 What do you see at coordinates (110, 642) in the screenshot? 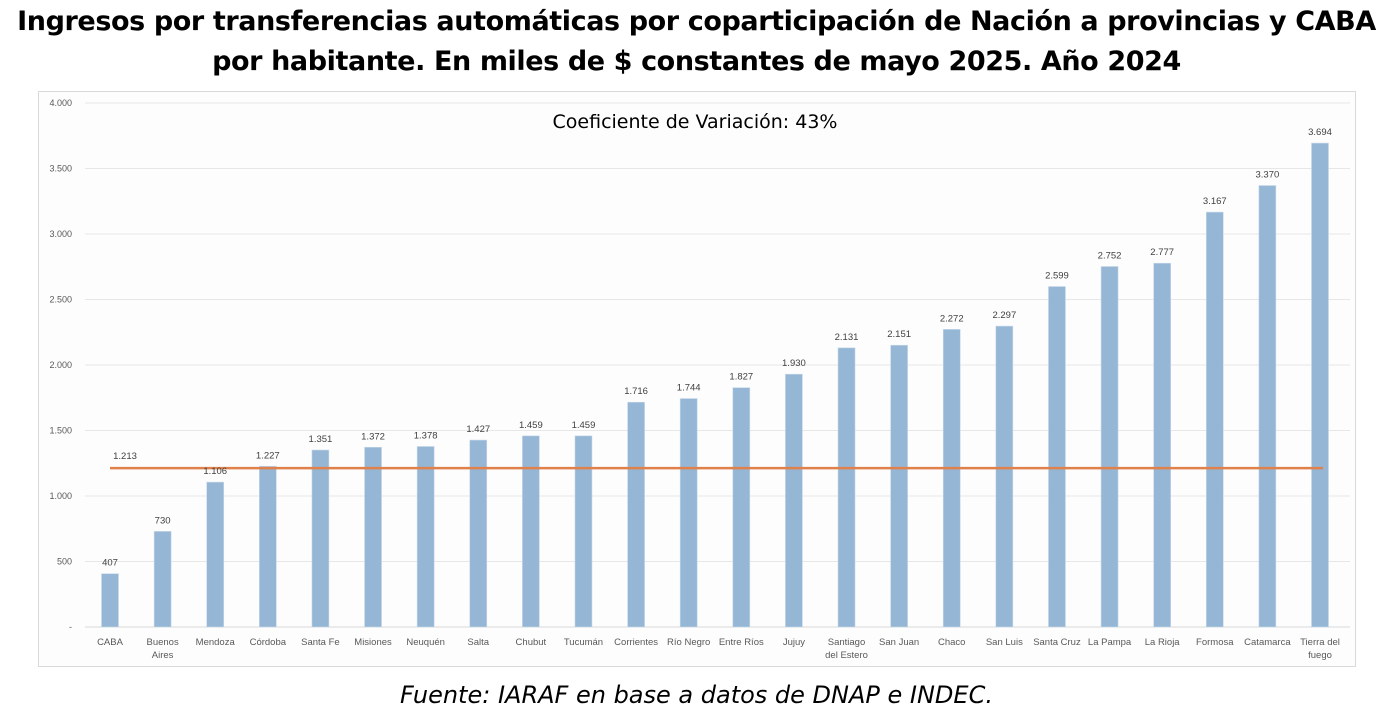
I see `x-tick-label: CABA` at bounding box center [110, 642].